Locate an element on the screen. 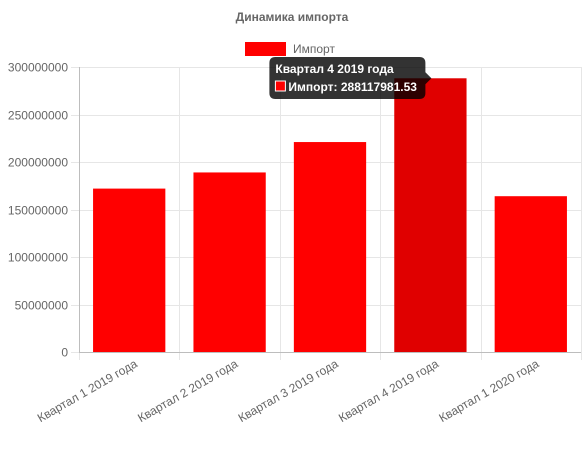 Image resolution: width=584 pixels, height=450 pixels. tooltip-label: Импорт: 288117981.53 is located at coordinates (352, 87).